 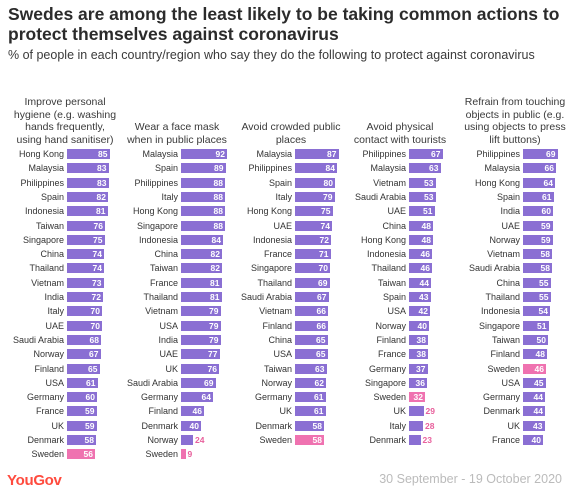 I want to click on bar-value-label: 84, so click(x=216, y=239).